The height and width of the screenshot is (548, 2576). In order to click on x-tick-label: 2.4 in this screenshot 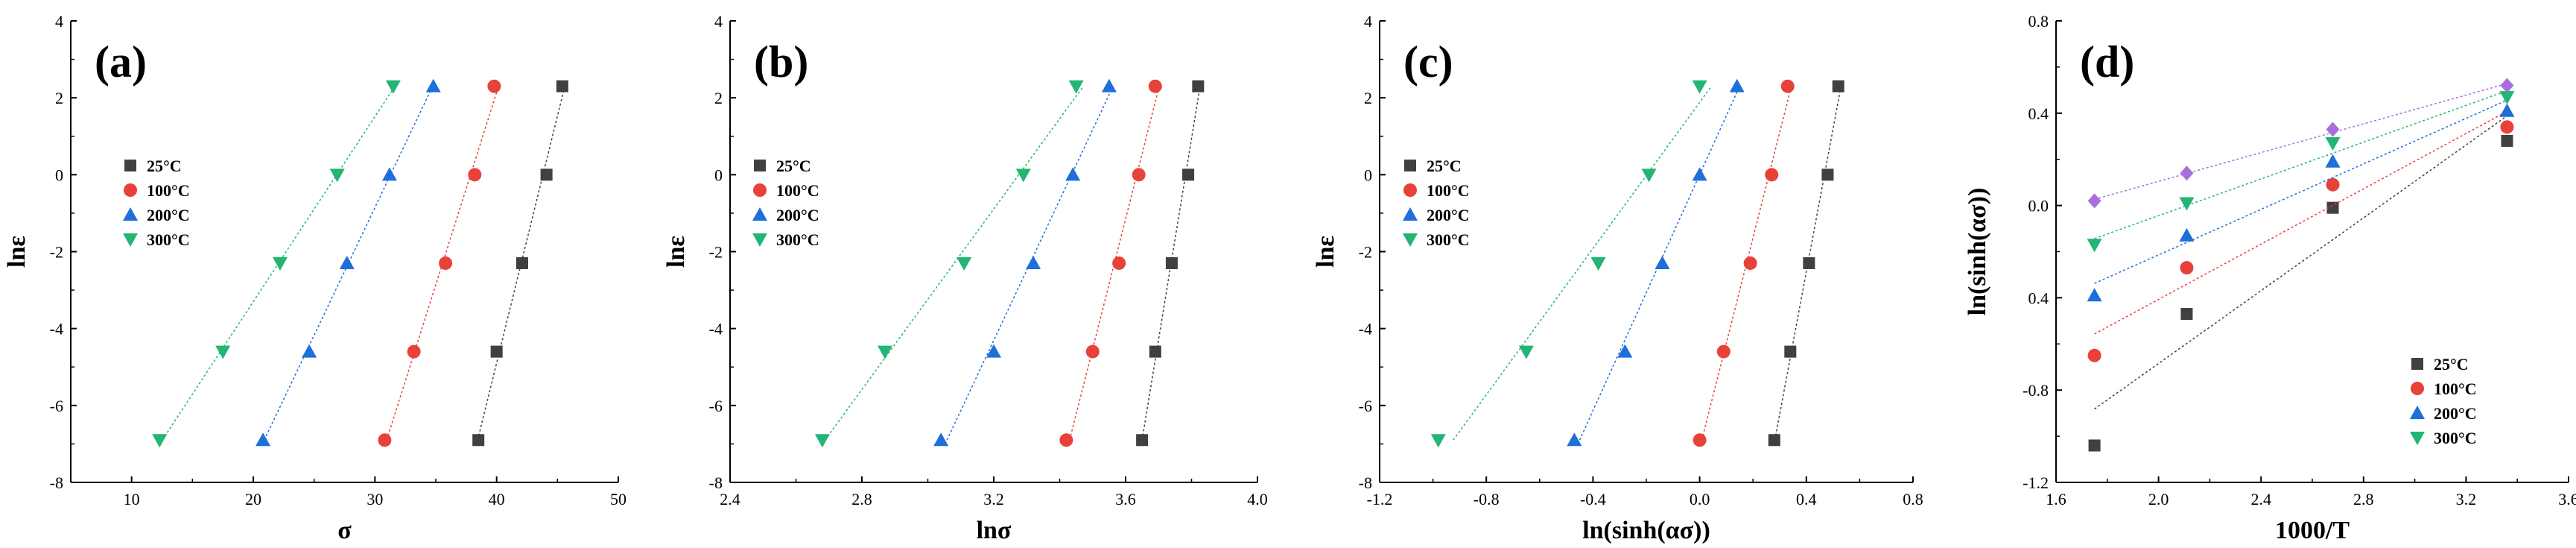, I will do `click(2260, 499)`.